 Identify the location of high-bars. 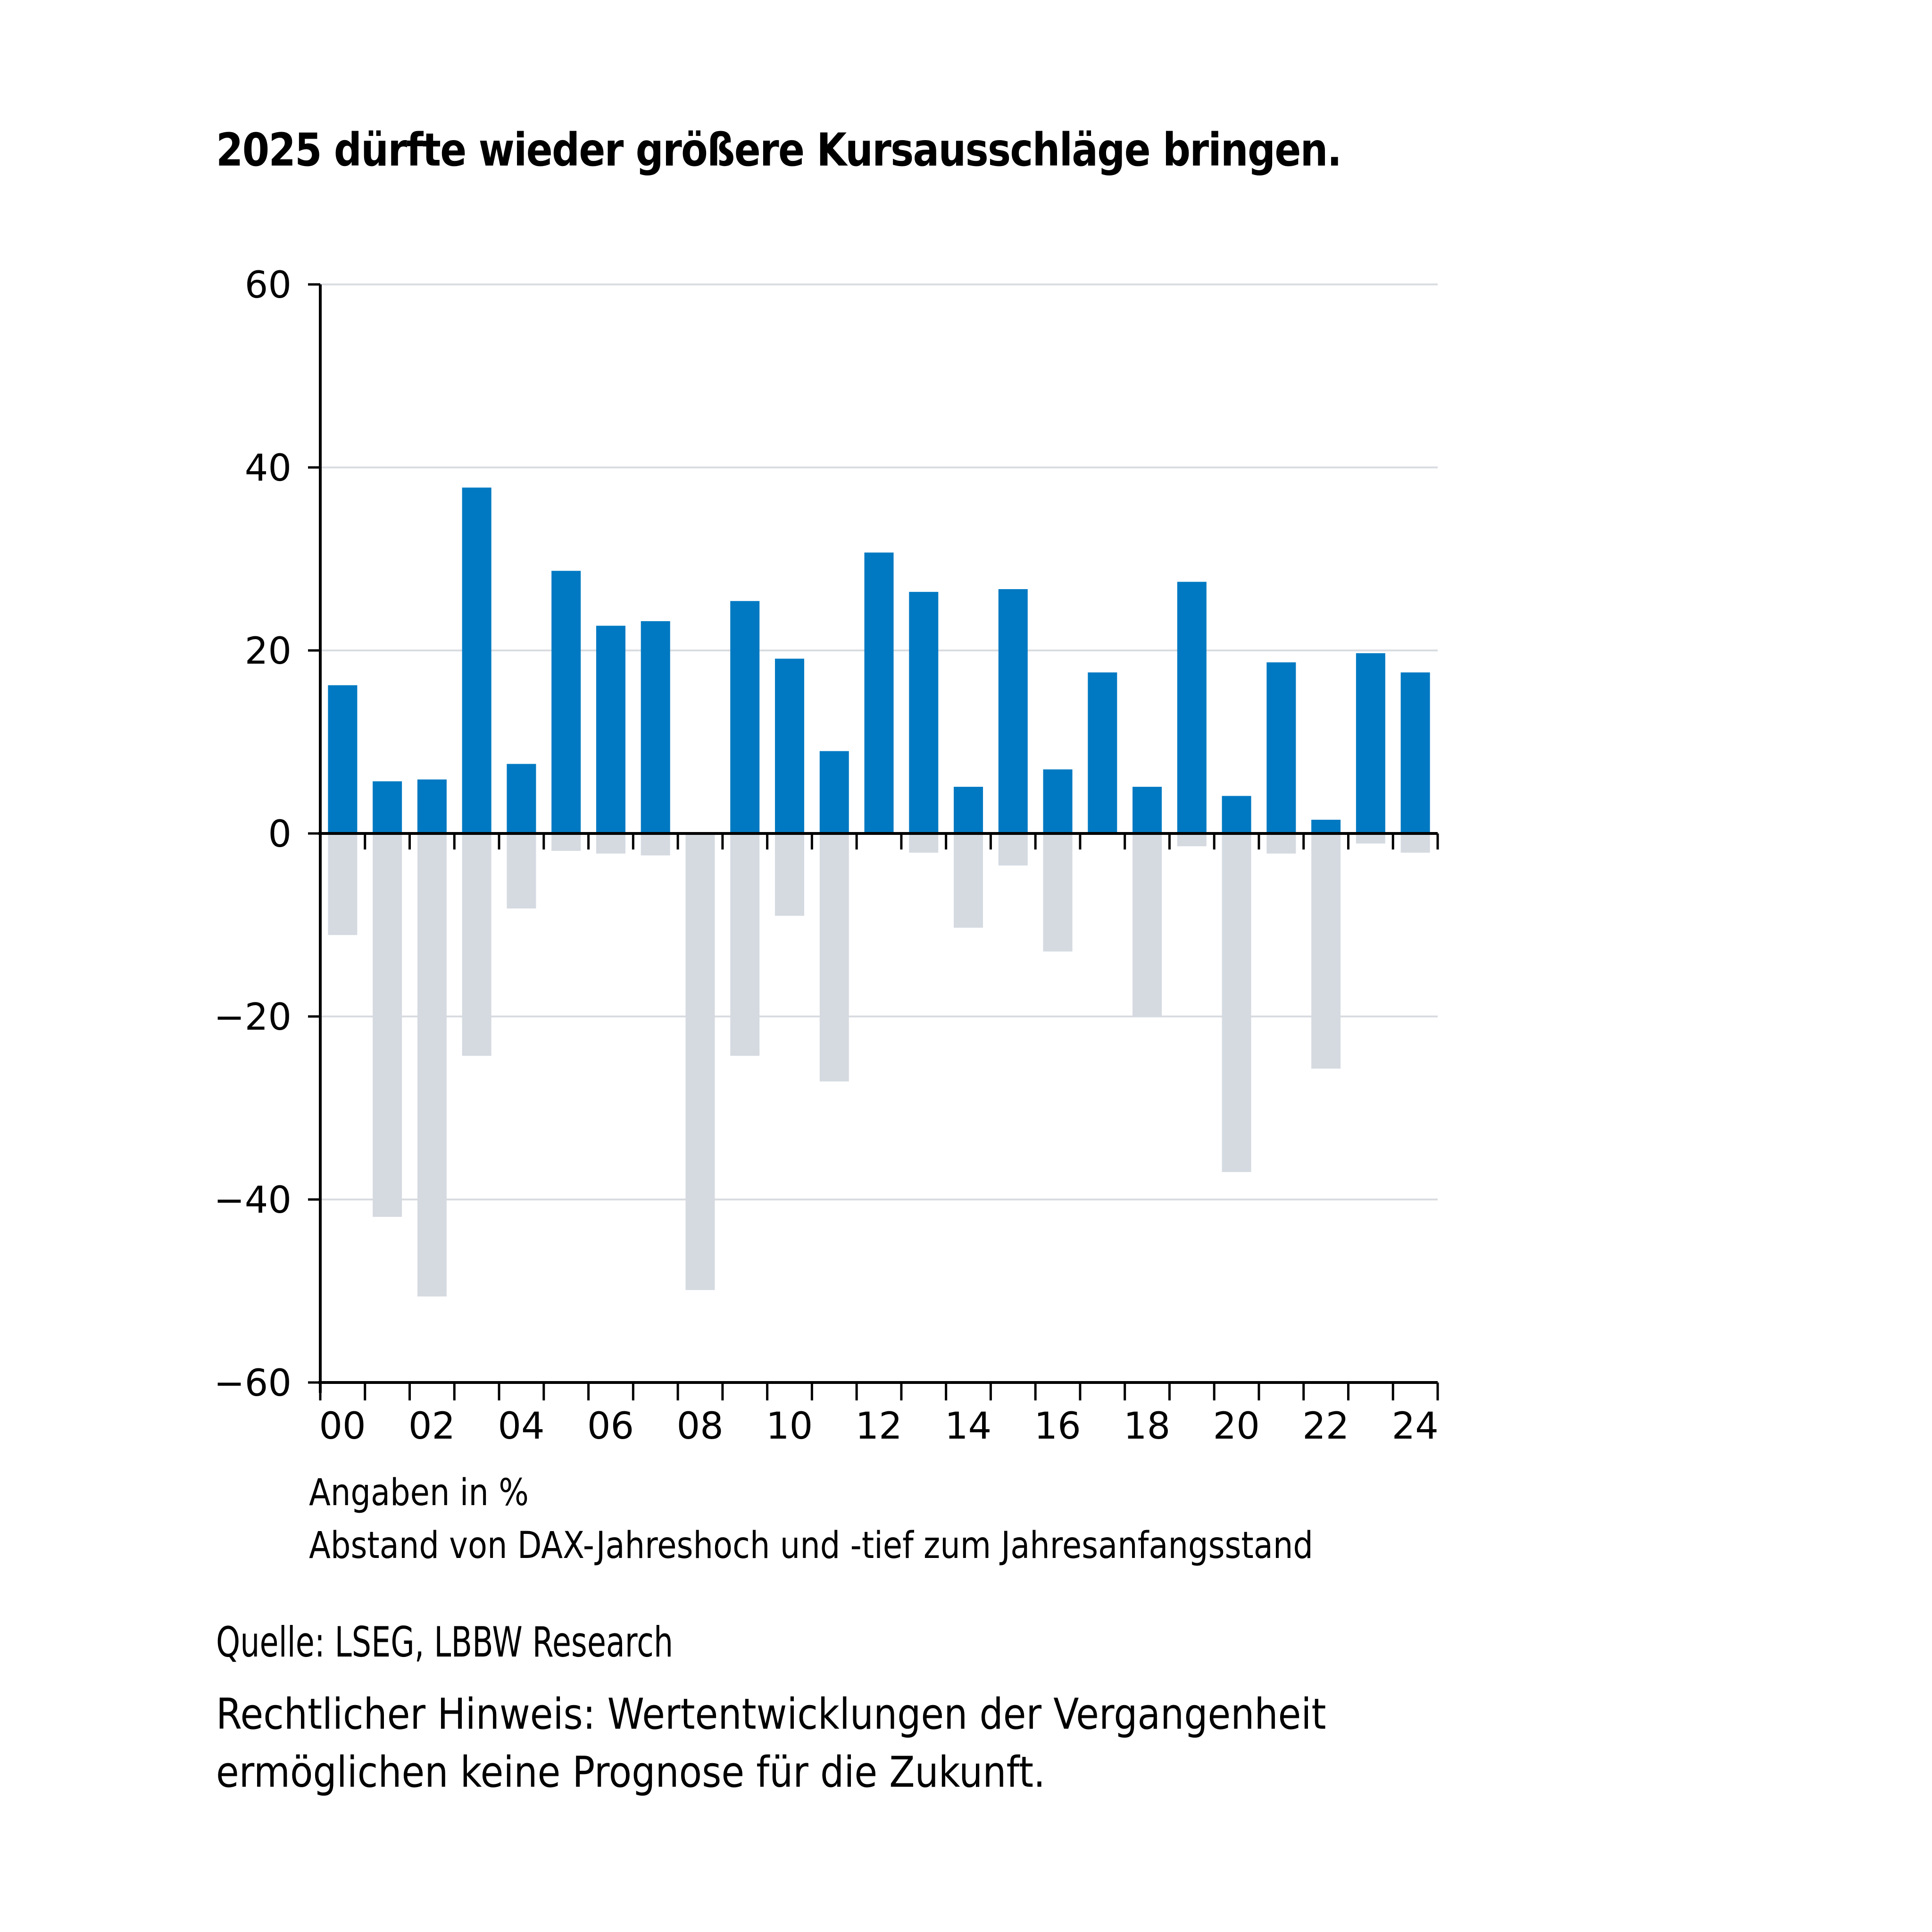
(879, 660).